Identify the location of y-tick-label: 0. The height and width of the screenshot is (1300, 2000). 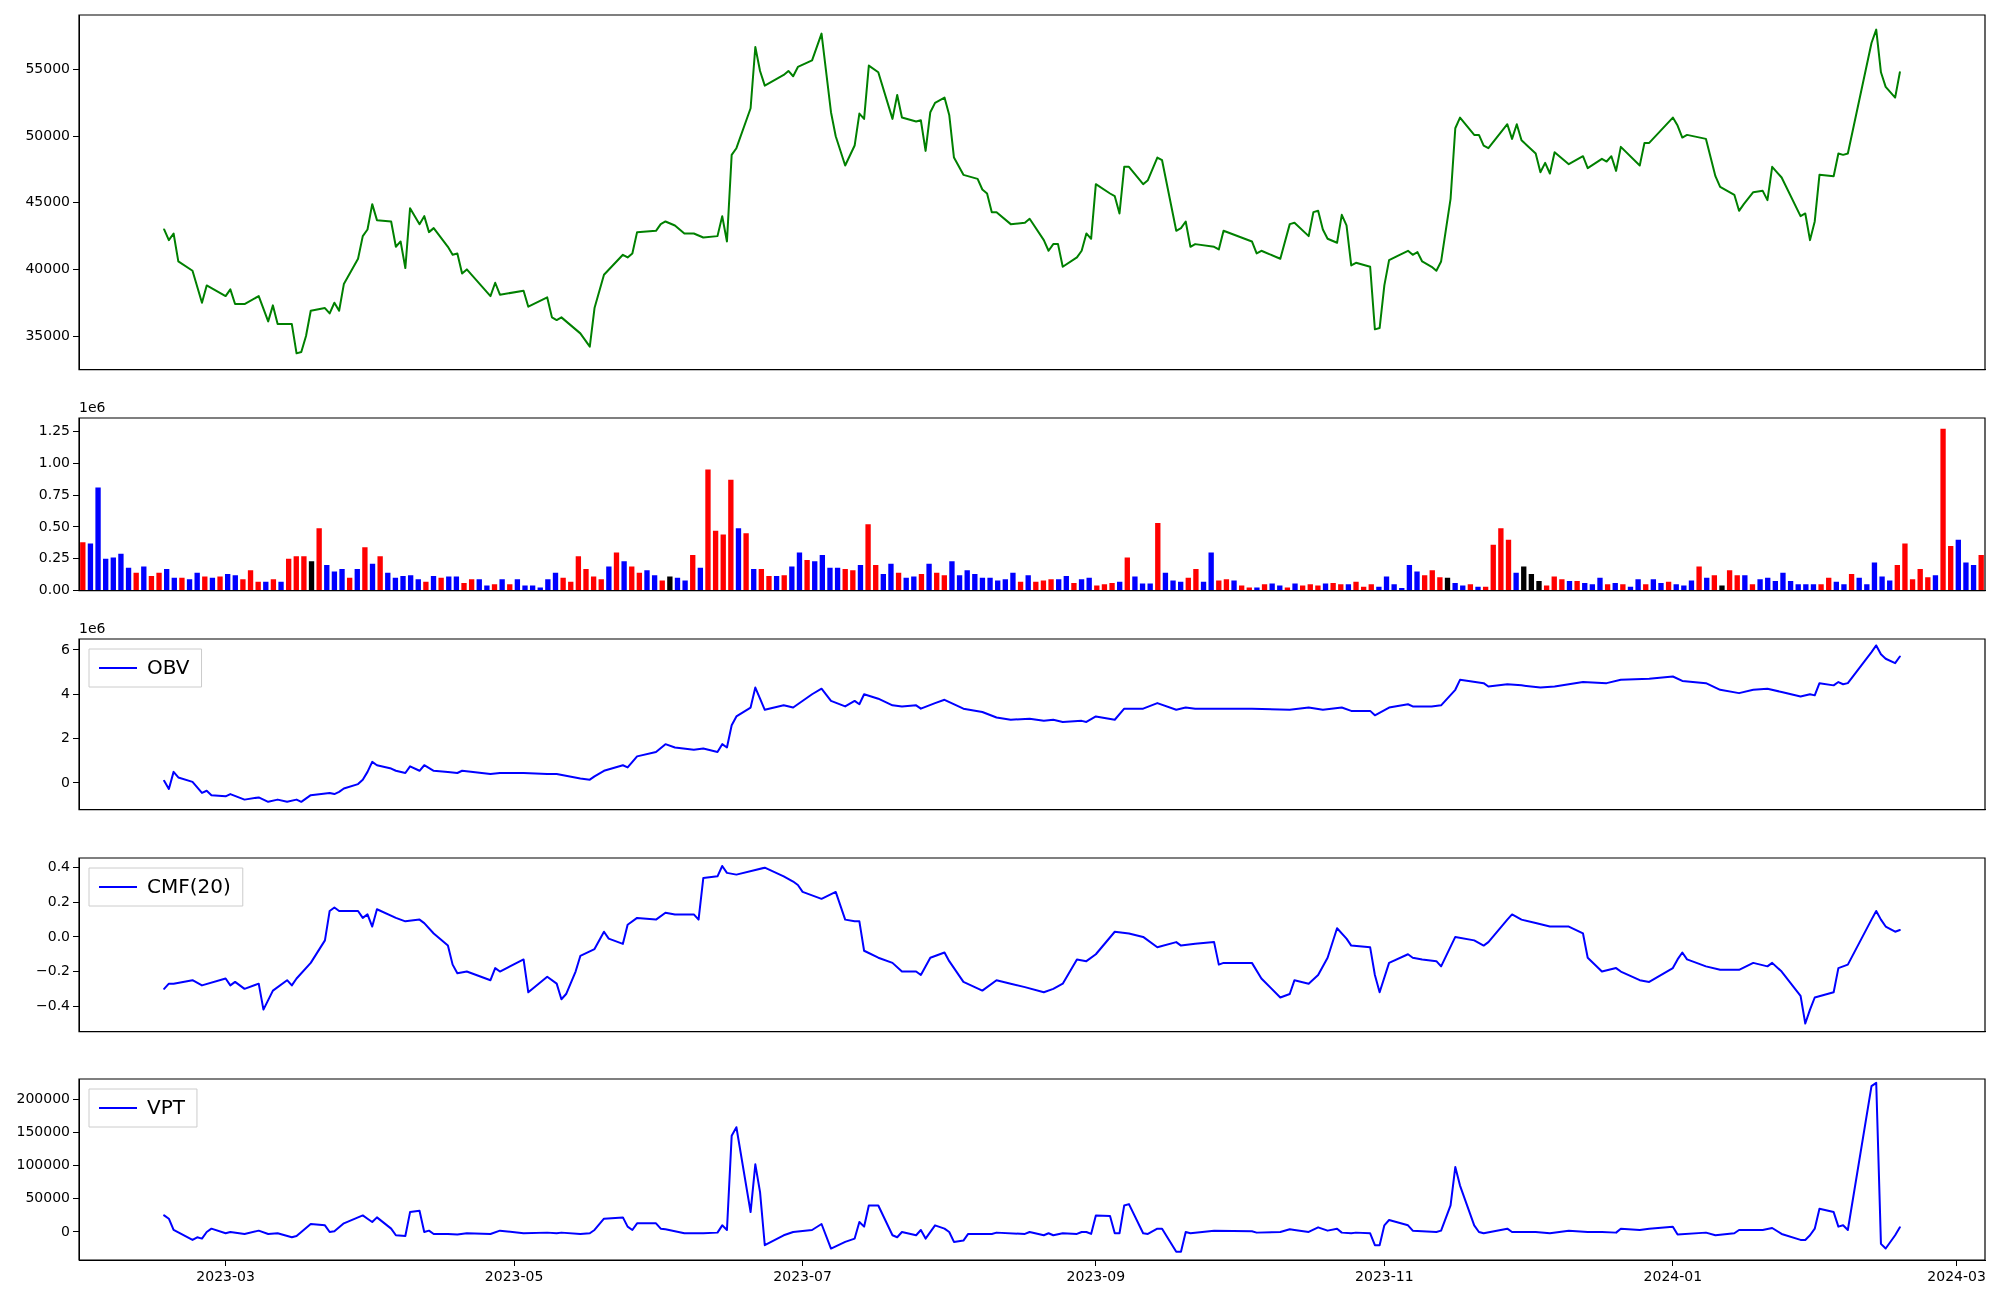
(65, 1230).